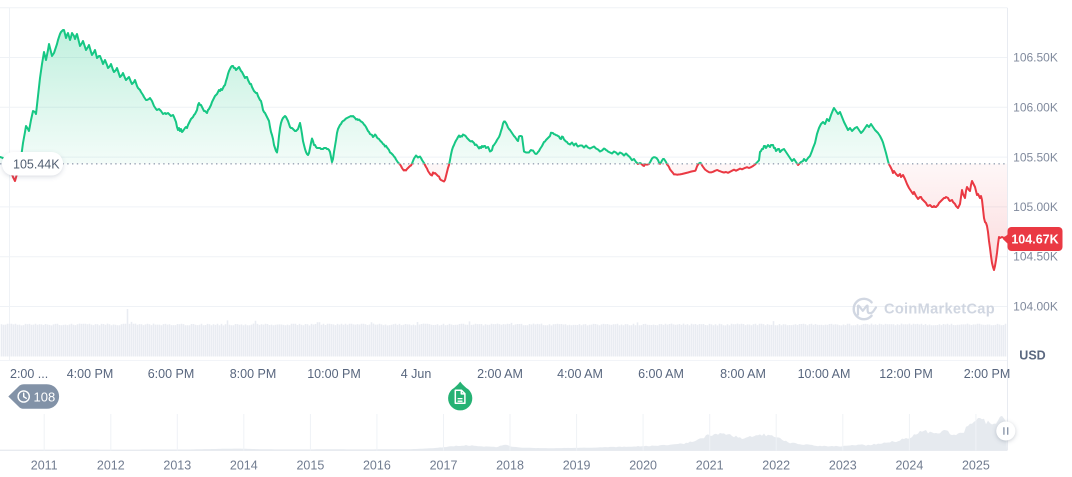 The image size is (1072, 477). Describe the element at coordinates (377, 466) in the screenshot. I see `svg-text: 2016` at that location.